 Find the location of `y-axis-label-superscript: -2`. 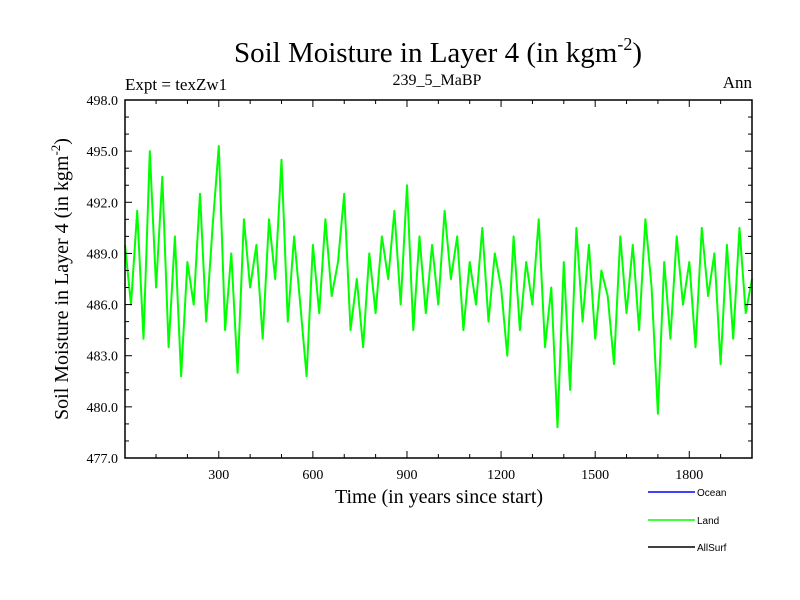

y-axis-label-superscript: -2 is located at coordinates (55, 150).